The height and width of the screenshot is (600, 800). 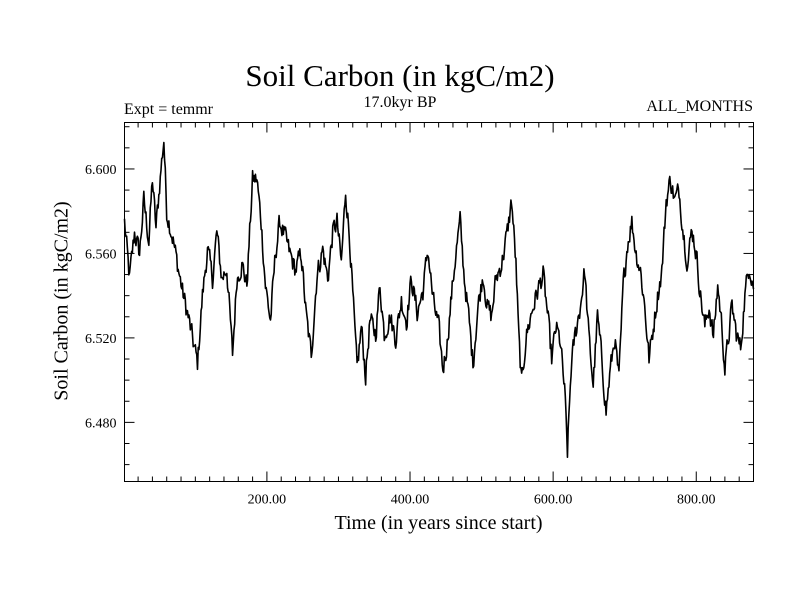 What do you see at coordinates (400, 102) in the screenshot?
I see `period-subtitle: 17.0kyr BP` at bounding box center [400, 102].